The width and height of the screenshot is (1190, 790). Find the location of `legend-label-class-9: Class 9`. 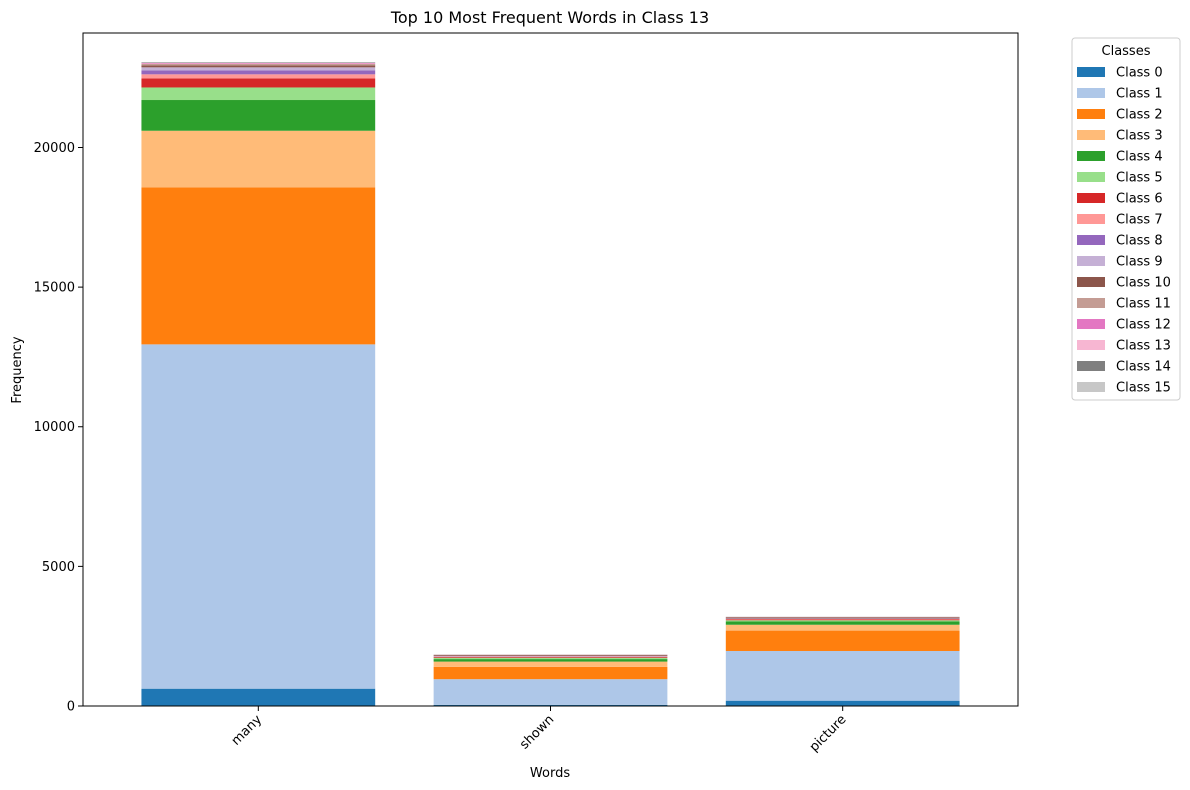

legend-label-class-9: Class 9 is located at coordinates (1139, 262).